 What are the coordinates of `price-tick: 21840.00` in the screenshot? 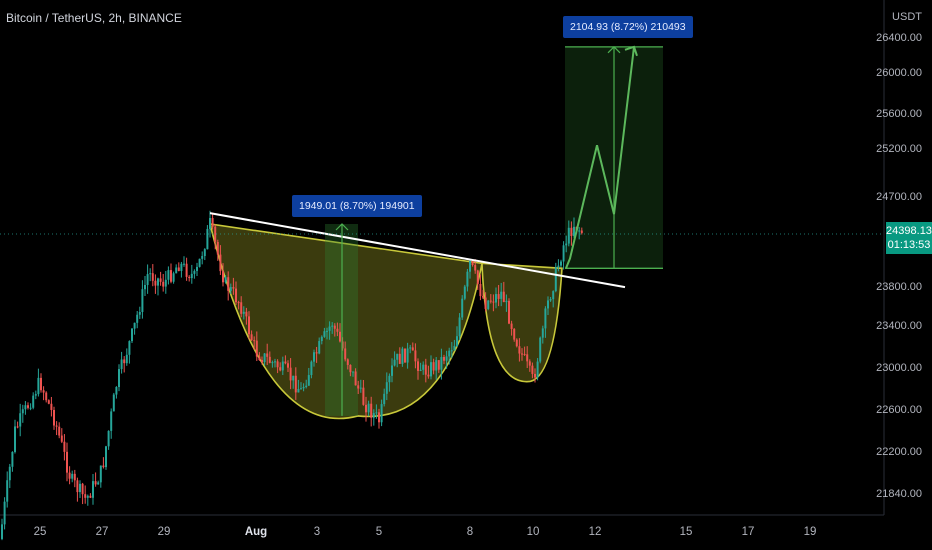 It's located at (899, 494).